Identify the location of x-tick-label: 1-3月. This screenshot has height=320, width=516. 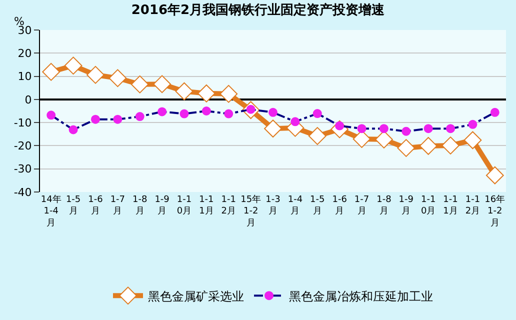
(273, 206).